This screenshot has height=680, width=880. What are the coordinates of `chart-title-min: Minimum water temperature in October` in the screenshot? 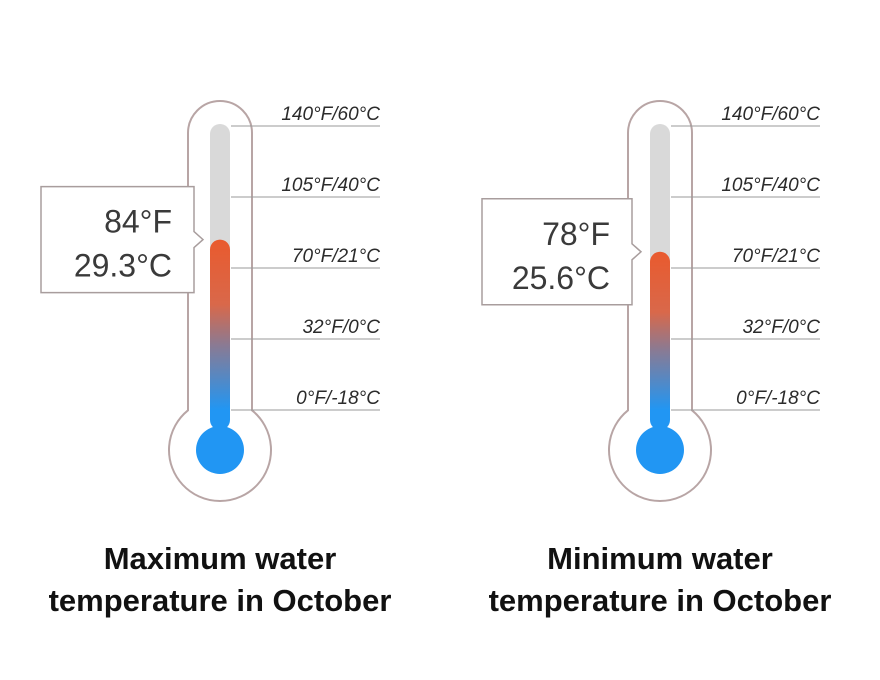 It's located at (660, 580).